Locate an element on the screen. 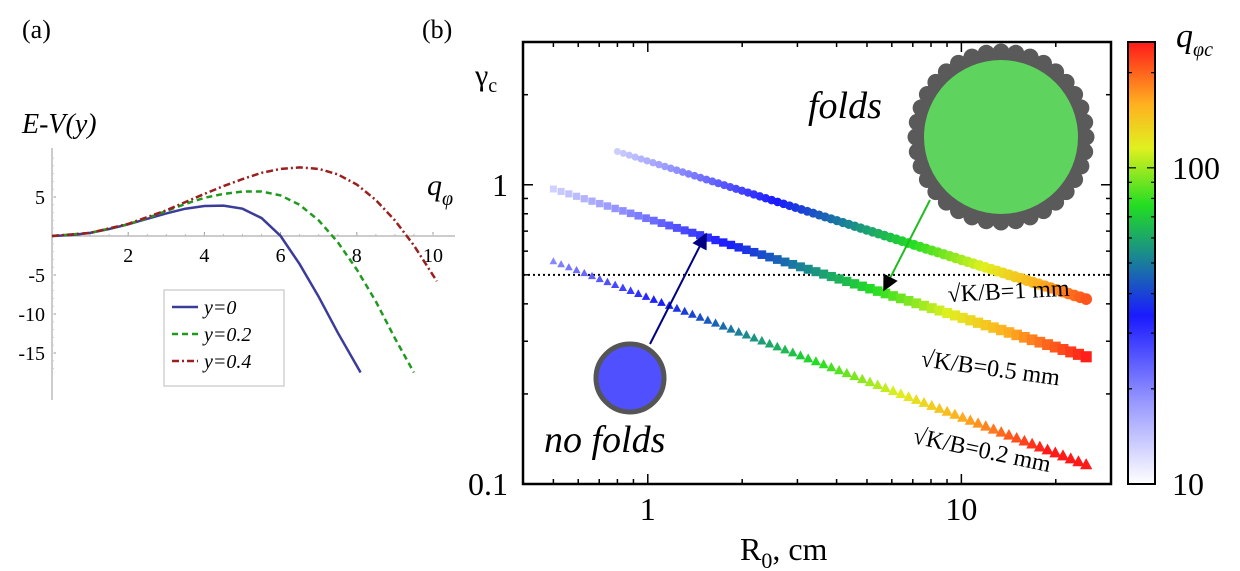 The width and height of the screenshot is (1240, 571). series-circle is located at coordinates (853, 226).